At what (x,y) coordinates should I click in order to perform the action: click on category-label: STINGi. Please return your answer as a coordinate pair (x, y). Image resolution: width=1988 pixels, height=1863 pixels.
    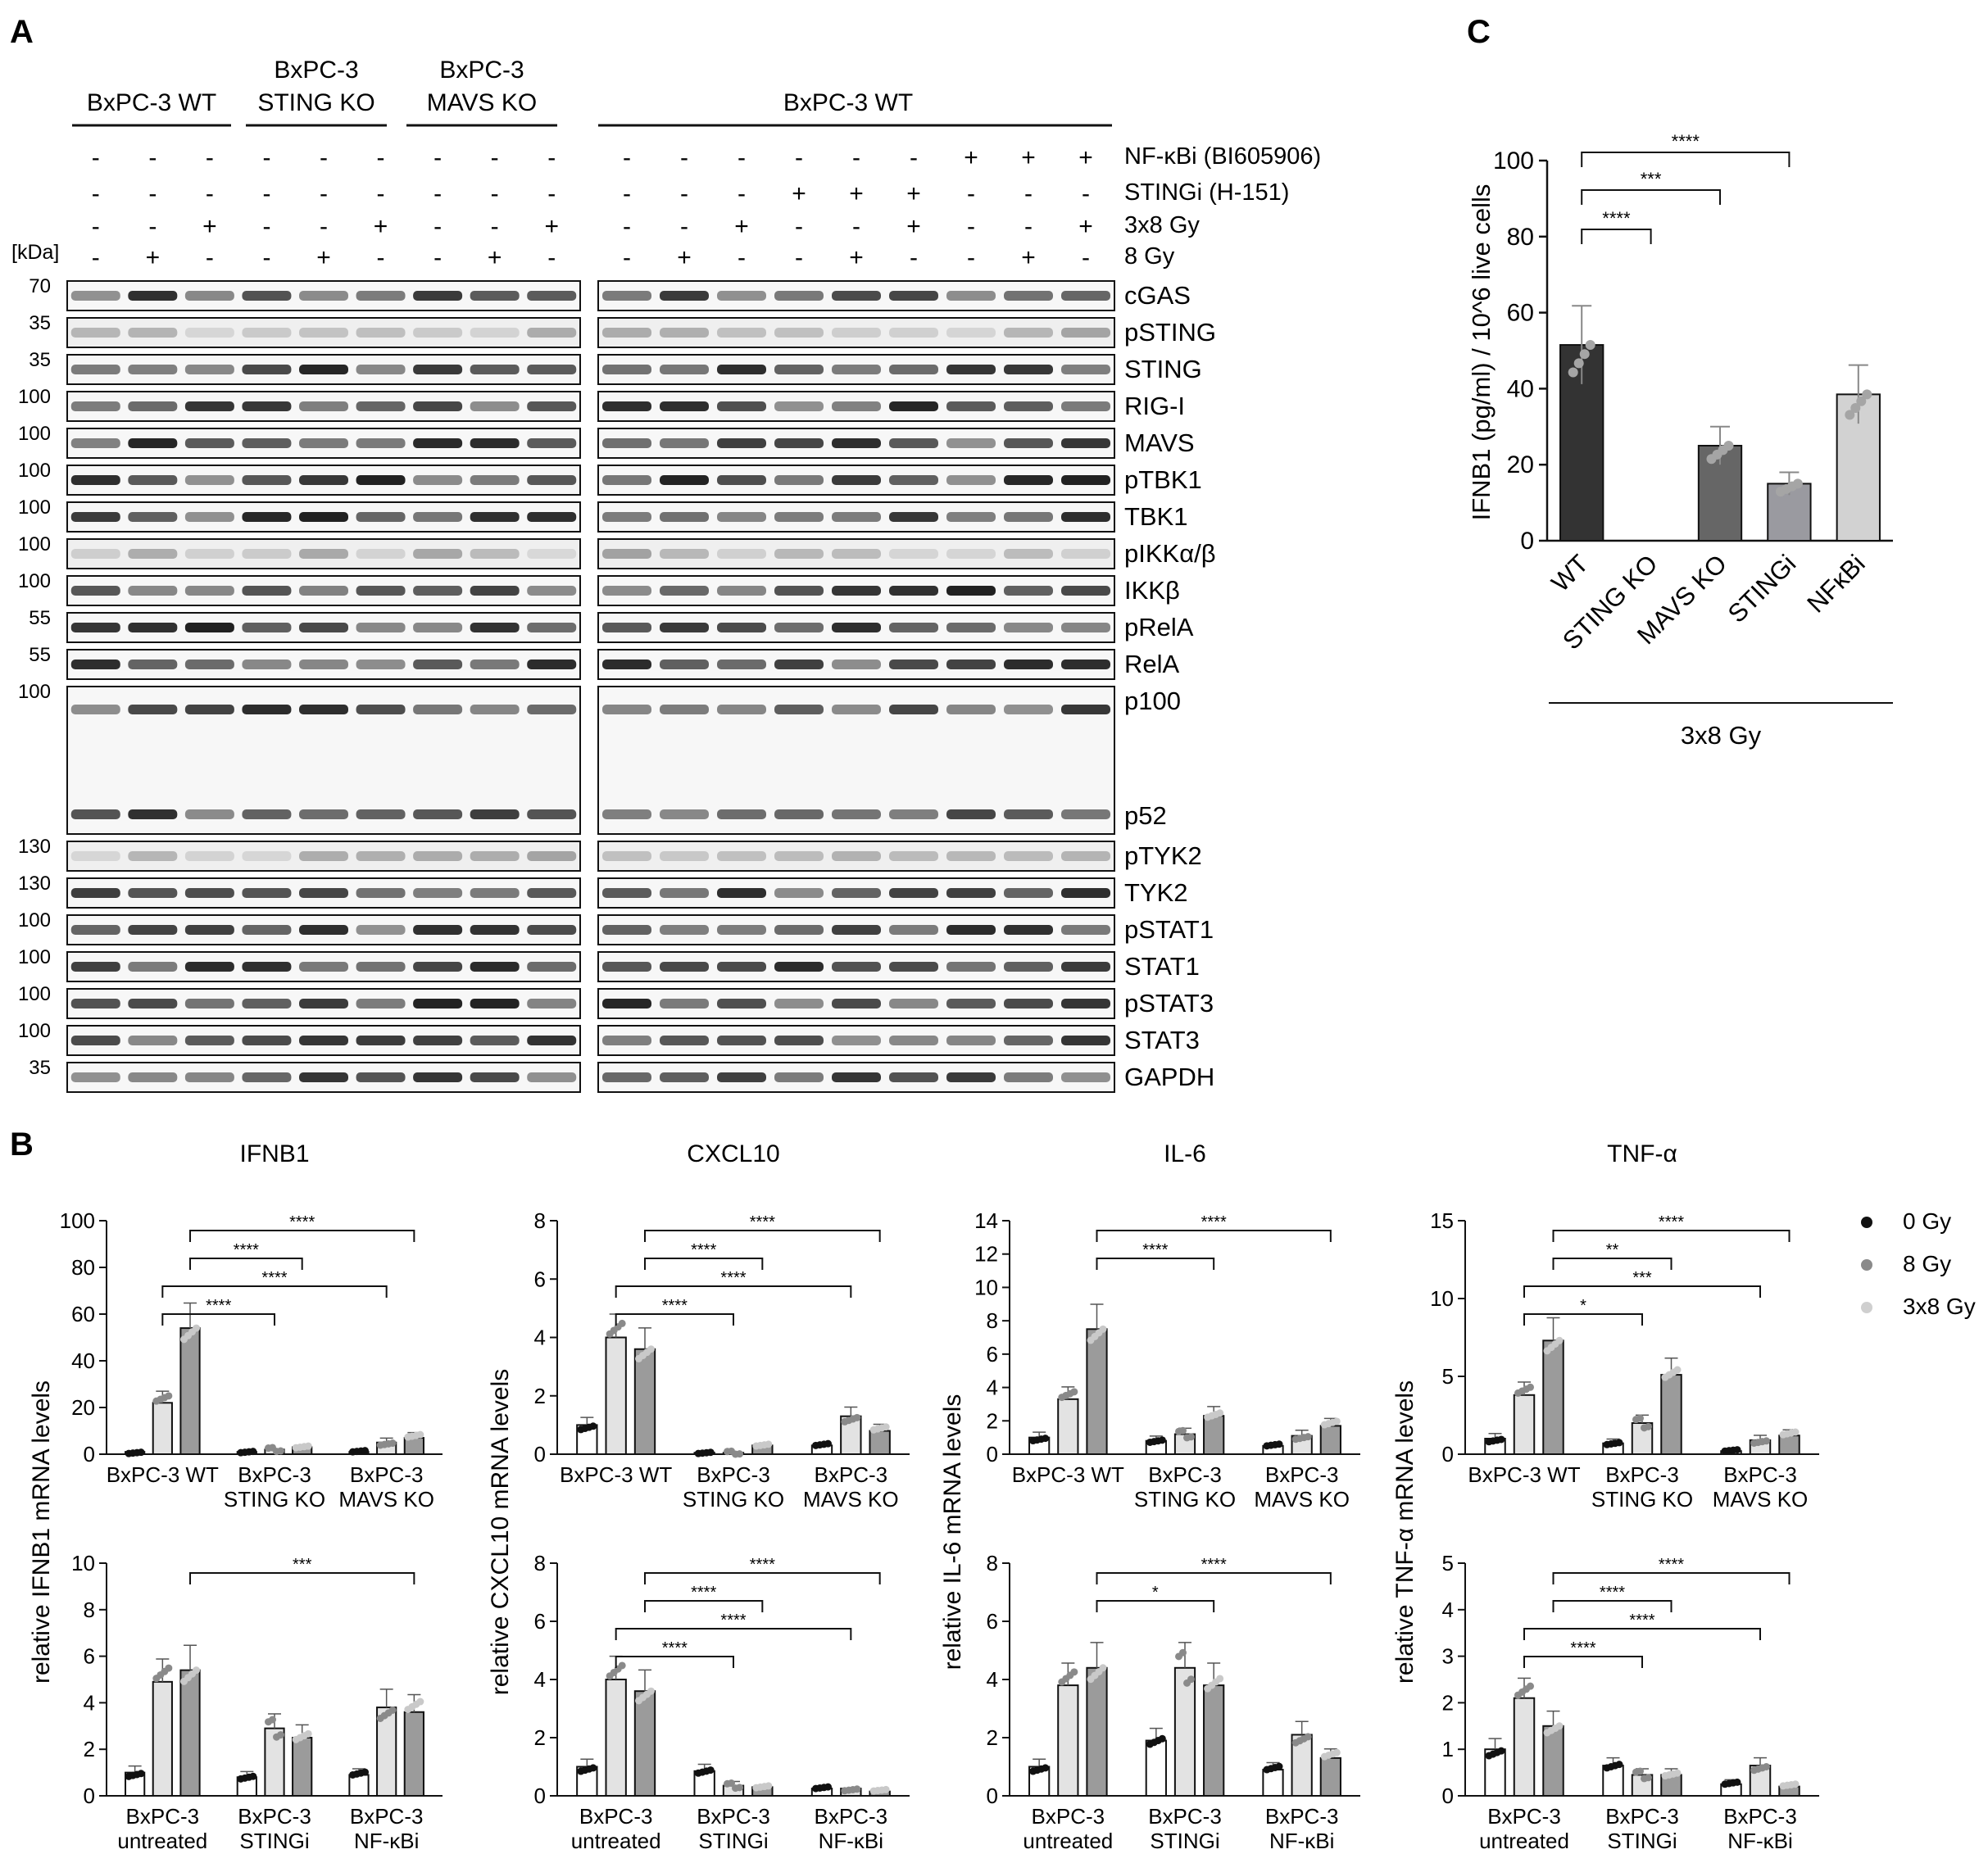
    Looking at the image, I should click on (1762, 588).